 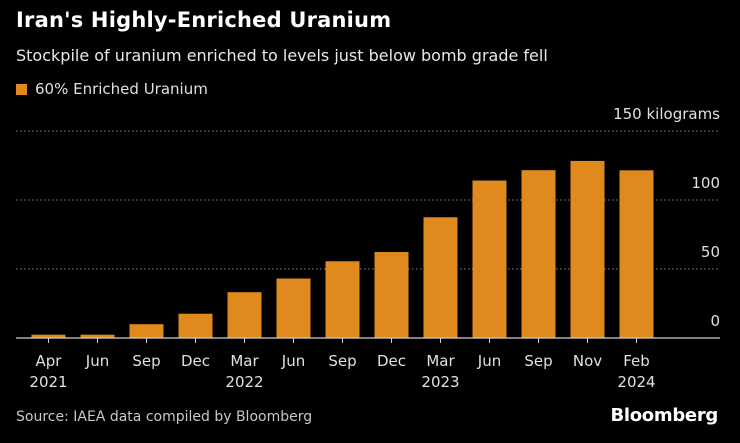 What do you see at coordinates (164, 417) in the screenshot?
I see `source-note: Source: IAEA data compiled by Bloomberg` at bounding box center [164, 417].